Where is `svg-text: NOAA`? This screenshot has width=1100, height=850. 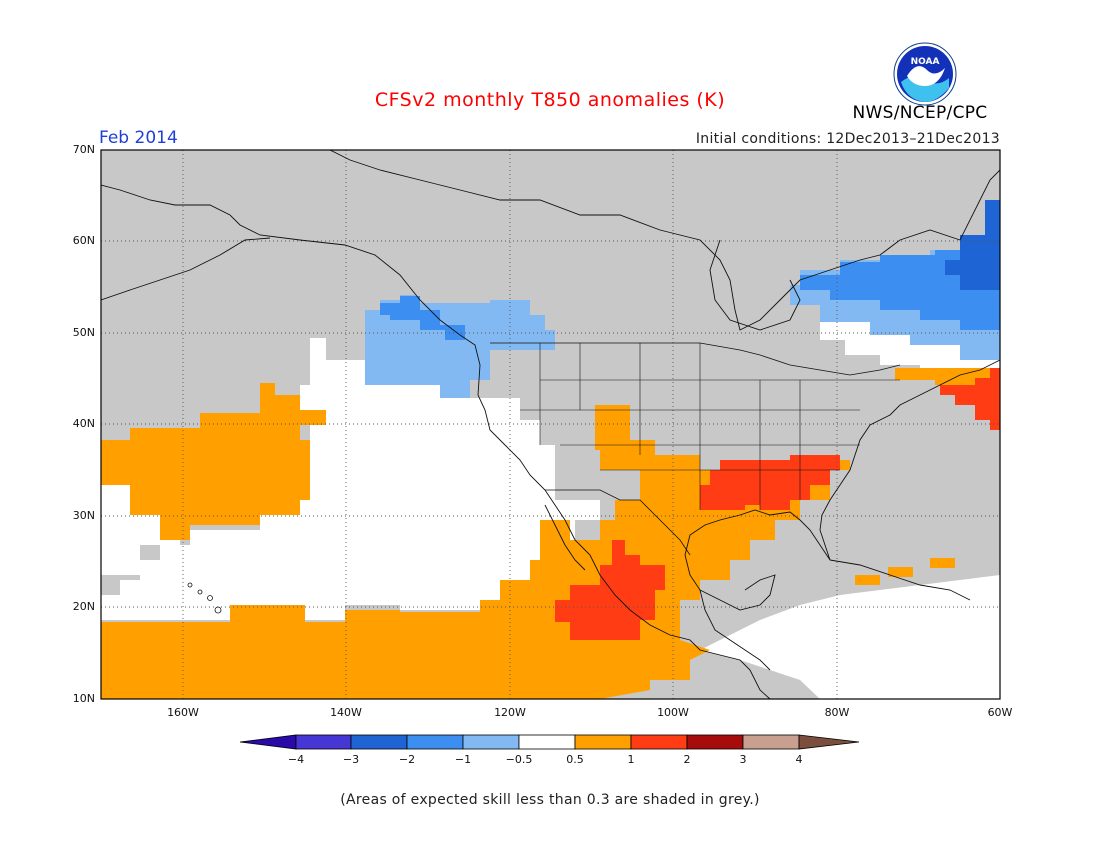
svg-text: NOAA is located at coordinates (925, 62).